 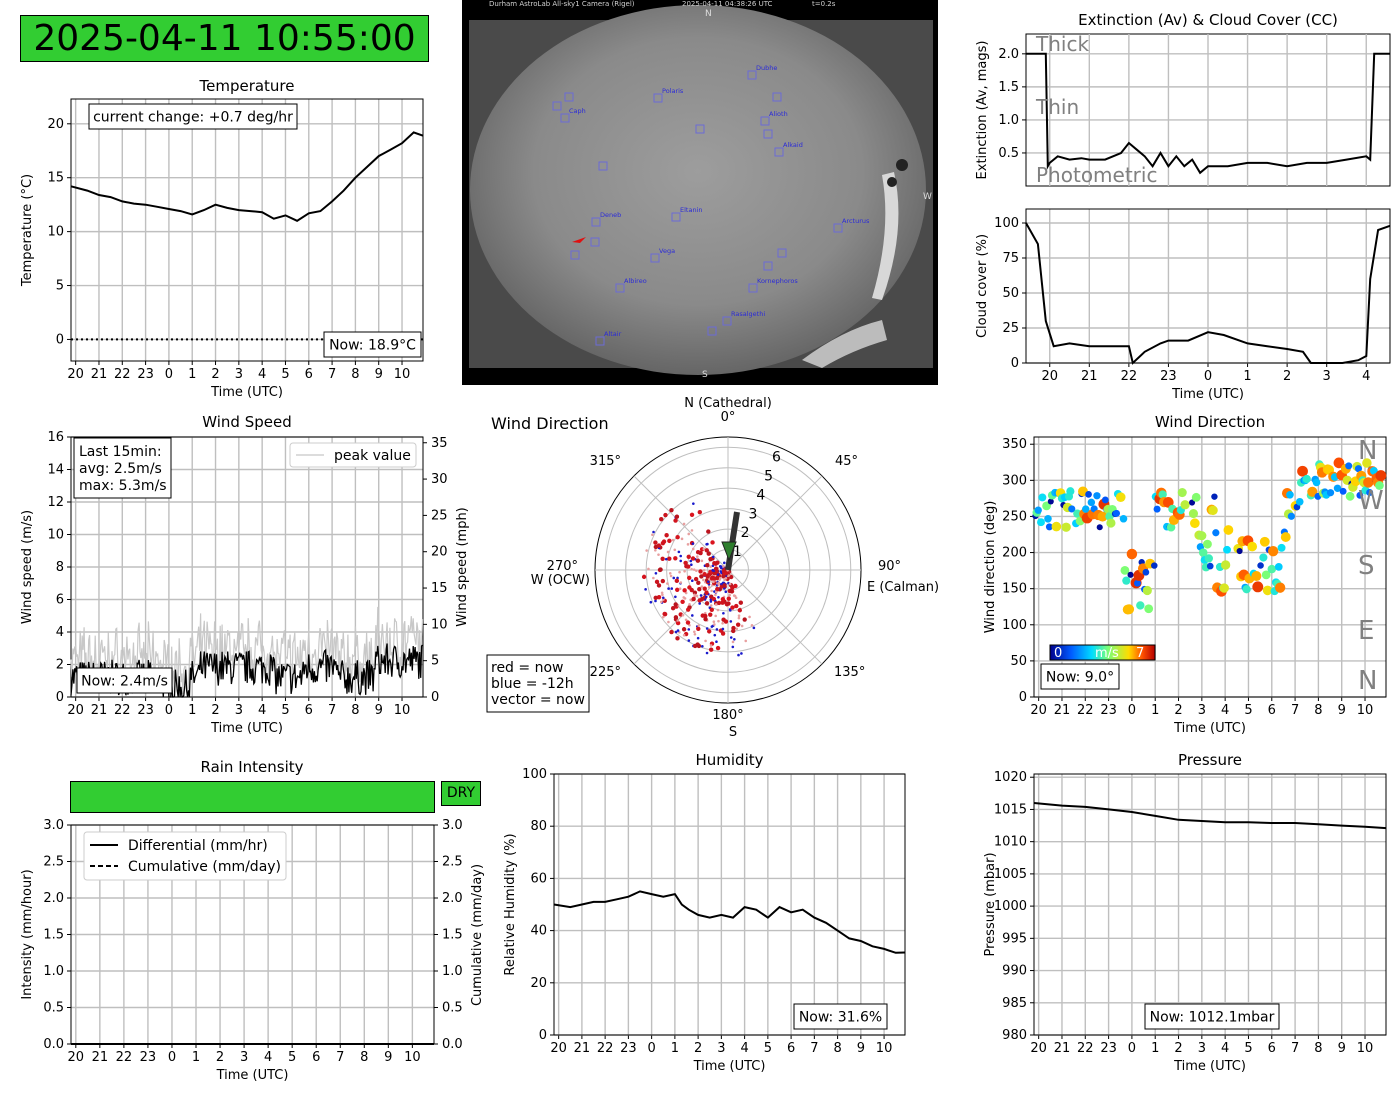 I want to click on y-tick-label: 0, so click(x=543, y=1035).